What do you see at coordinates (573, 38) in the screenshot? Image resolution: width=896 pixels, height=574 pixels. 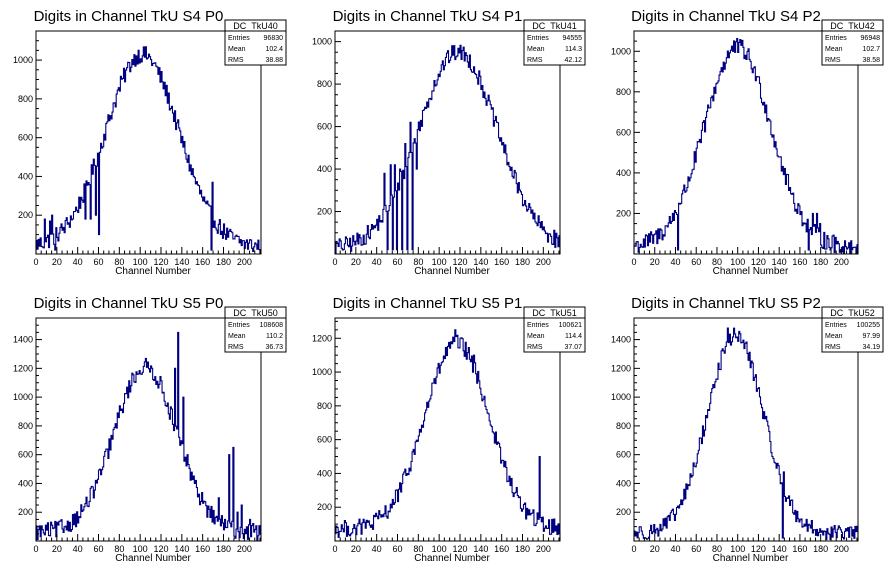 I see `stats-value: 94555` at bounding box center [573, 38].